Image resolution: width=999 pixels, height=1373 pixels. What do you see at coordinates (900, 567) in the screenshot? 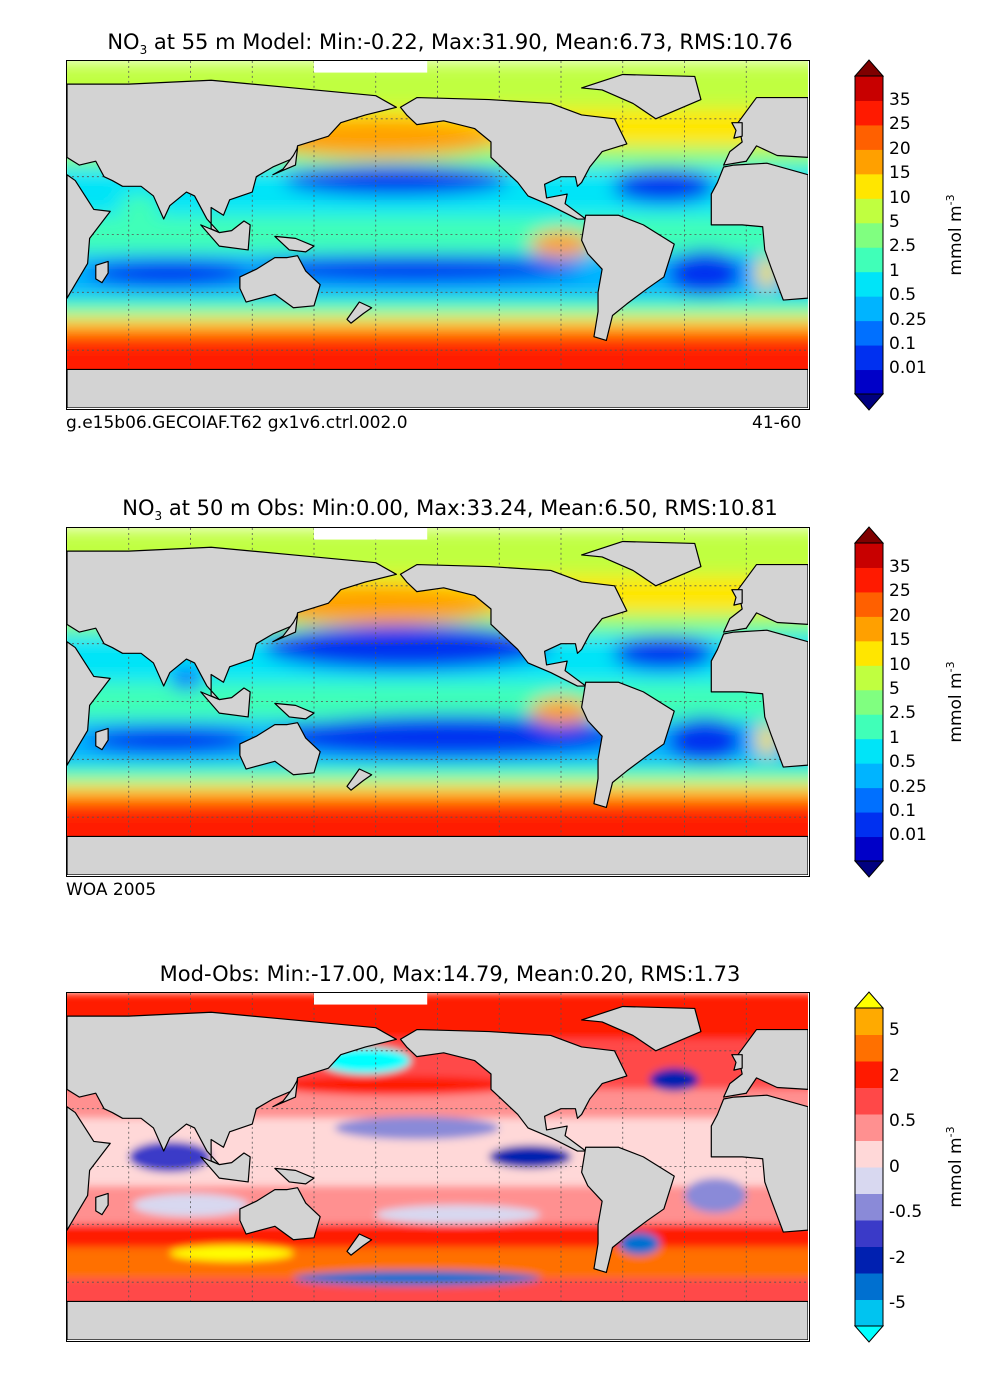
I see `colorbar-tick-label: 35` at bounding box center [900, 567].